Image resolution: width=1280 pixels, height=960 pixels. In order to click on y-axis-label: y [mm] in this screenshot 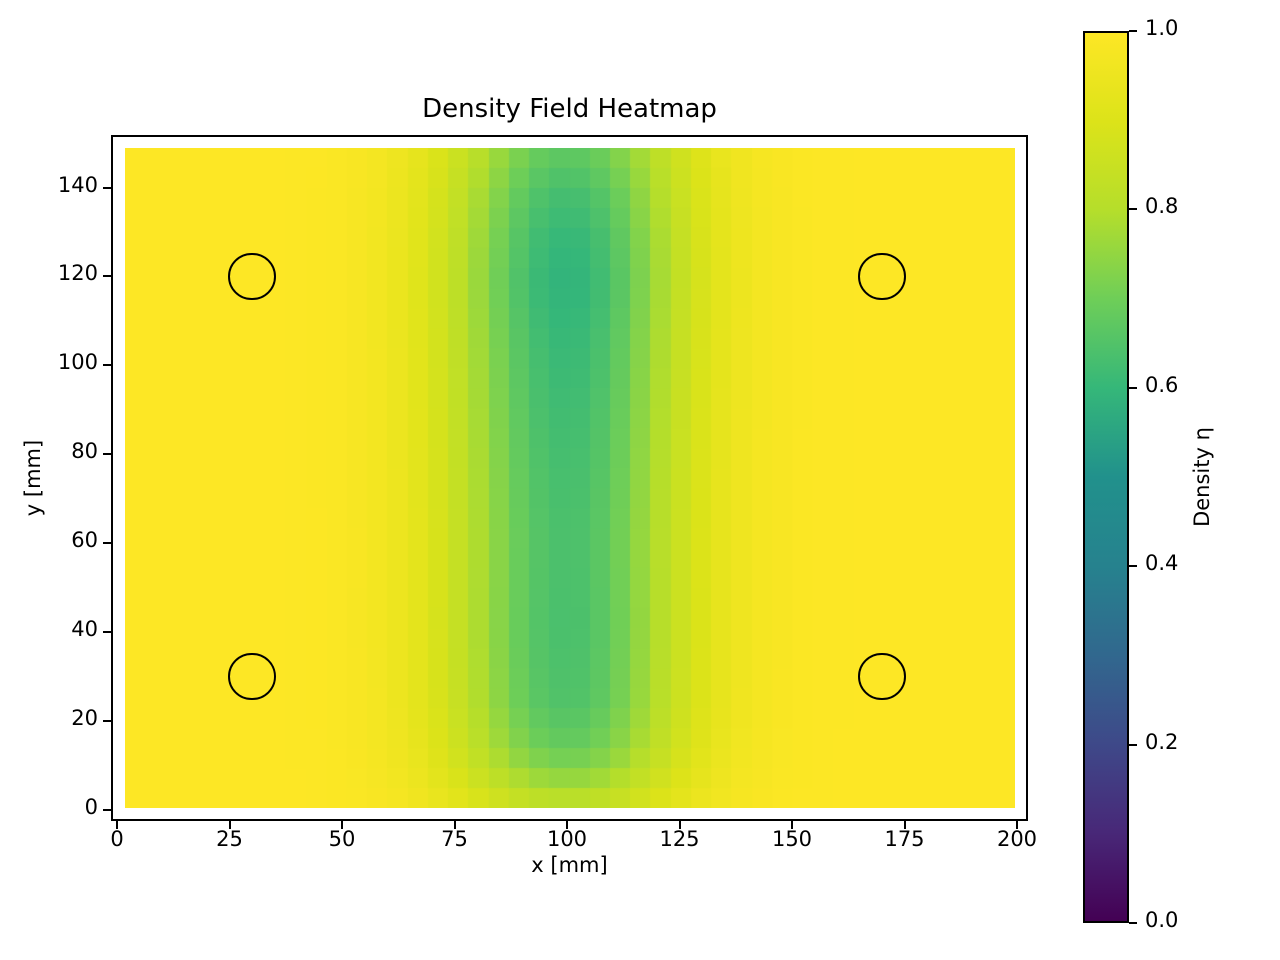, I will do `click(33, 478)`.